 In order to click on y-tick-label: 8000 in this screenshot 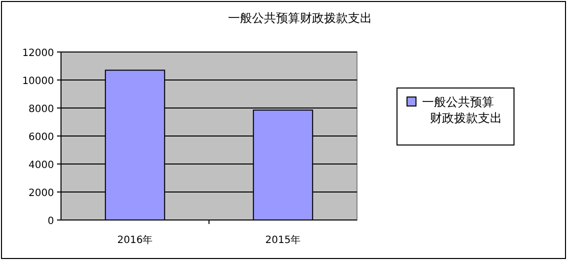, I will do `click(41, 109)`.